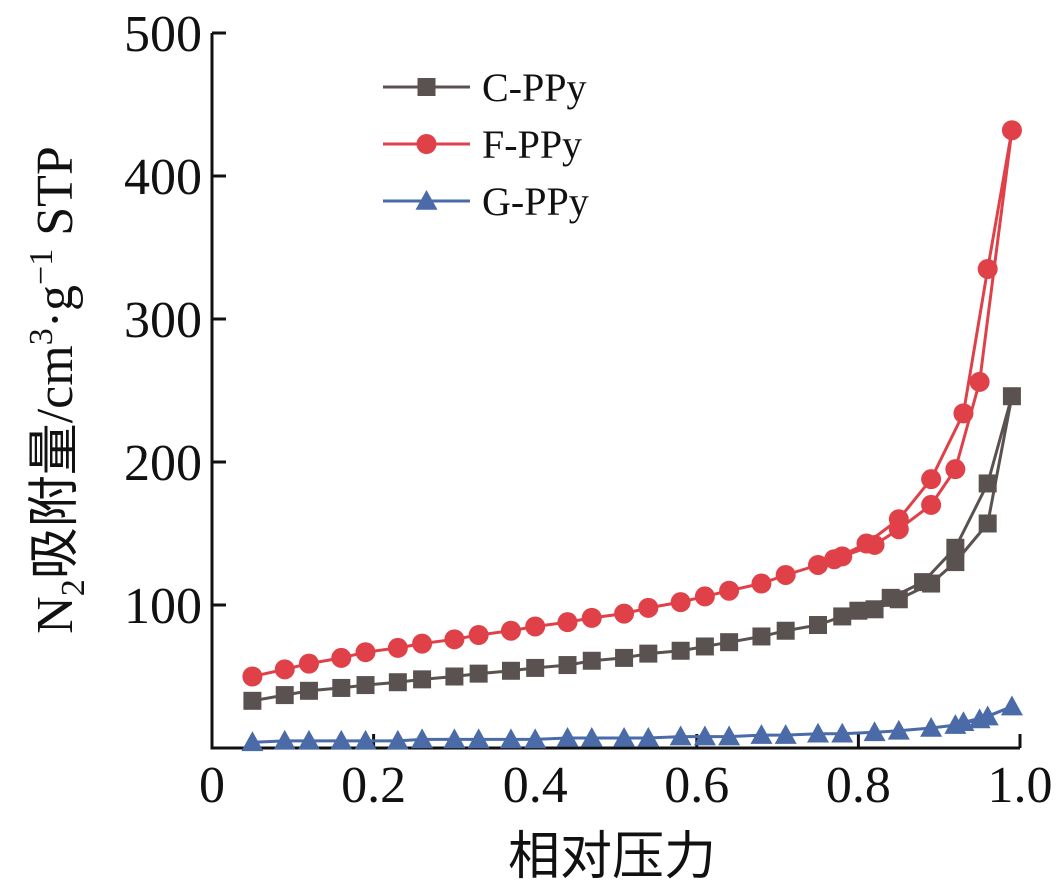  What do you see at coordinates (163, 320) in the screenshot?
I see `y-tick-label: 300` at bounding box center [163, 320].